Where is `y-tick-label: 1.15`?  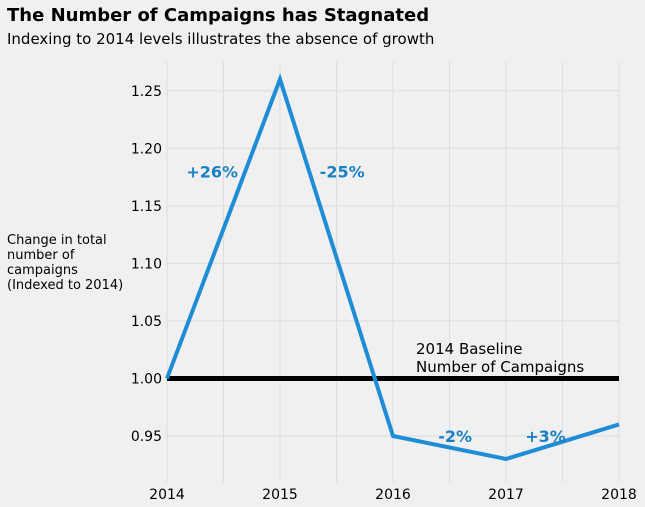
y-tick-label: 1.15 is located at coordinates (146, 207).